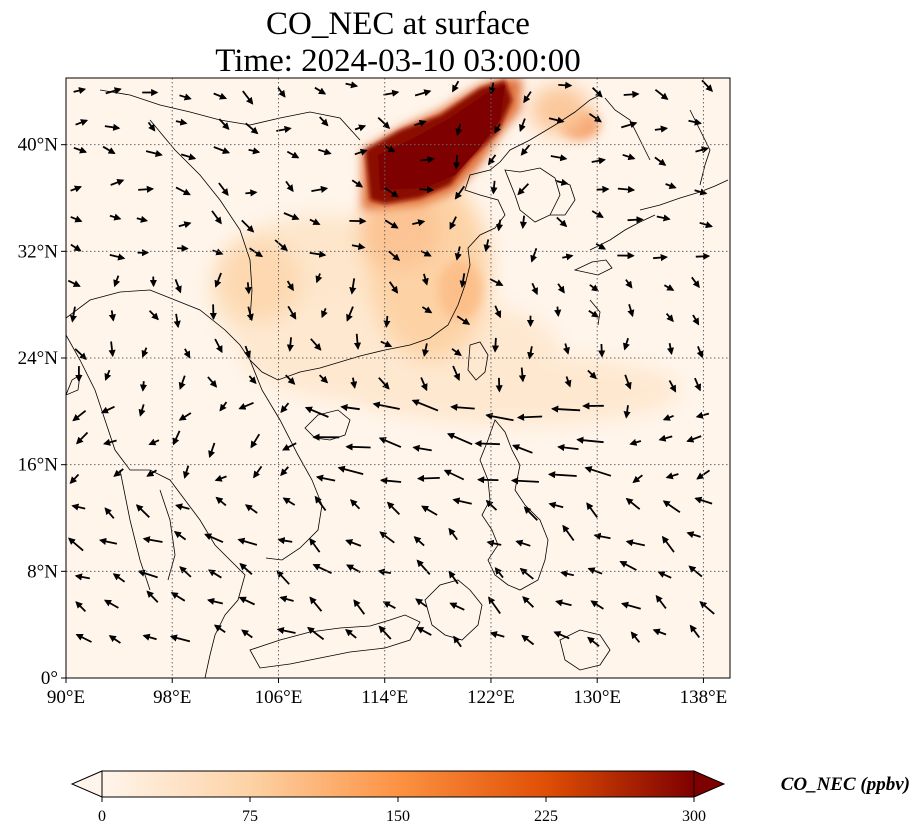  Describe the element at coordinates (86, 784) in the screenshot. I see `colorbar-extend-min` at that location.